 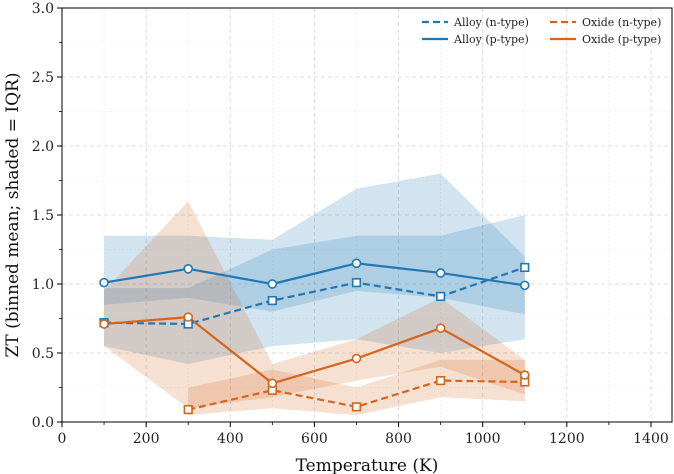 What do you see at coordinates (651, 439) in the screenshot?
I see `x-tick-label: 1400` at bounding box center [651, 439].